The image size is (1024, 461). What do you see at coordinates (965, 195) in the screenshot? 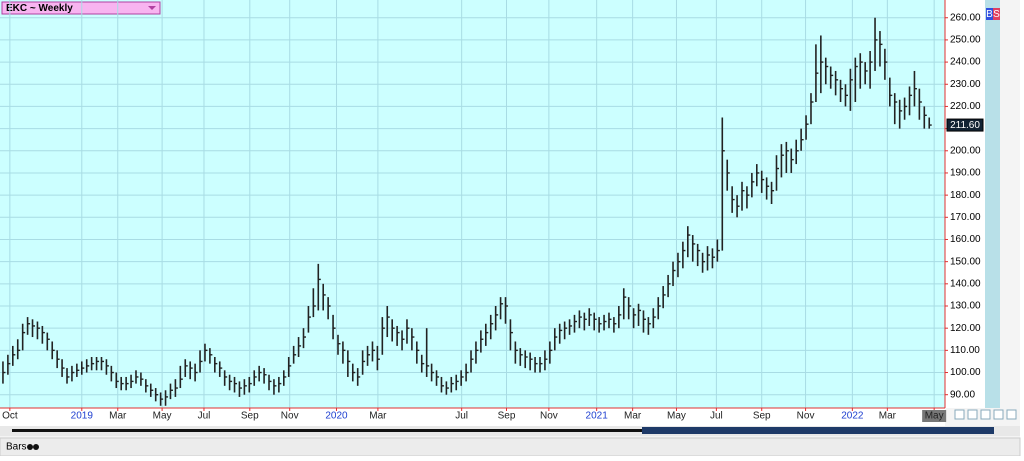
I see `y-tick-label: 180.00` at bounding box center [965, 195].